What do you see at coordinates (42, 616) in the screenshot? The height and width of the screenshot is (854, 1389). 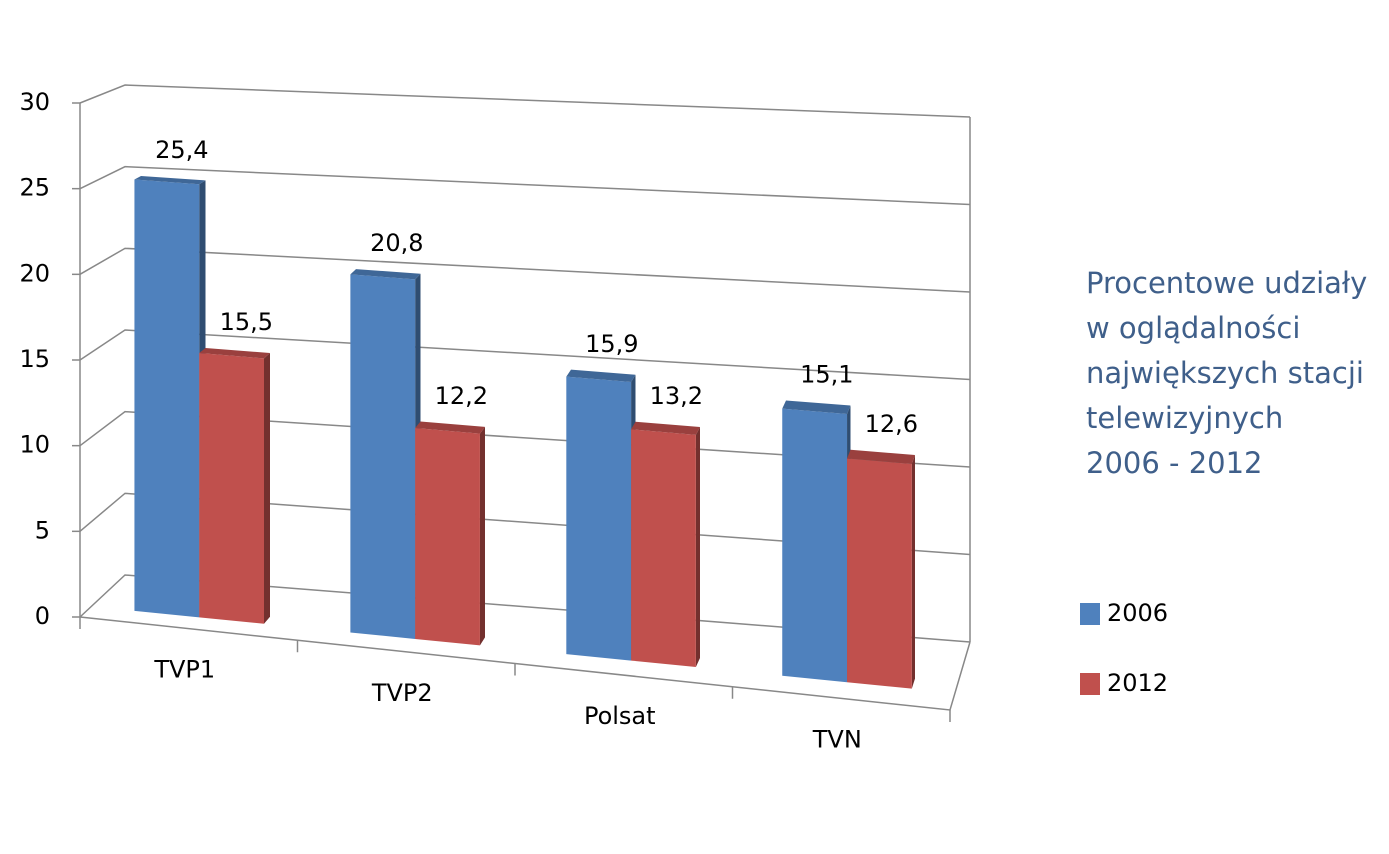 I see `y-tick-label: 0` at bounding box center [42, 616].